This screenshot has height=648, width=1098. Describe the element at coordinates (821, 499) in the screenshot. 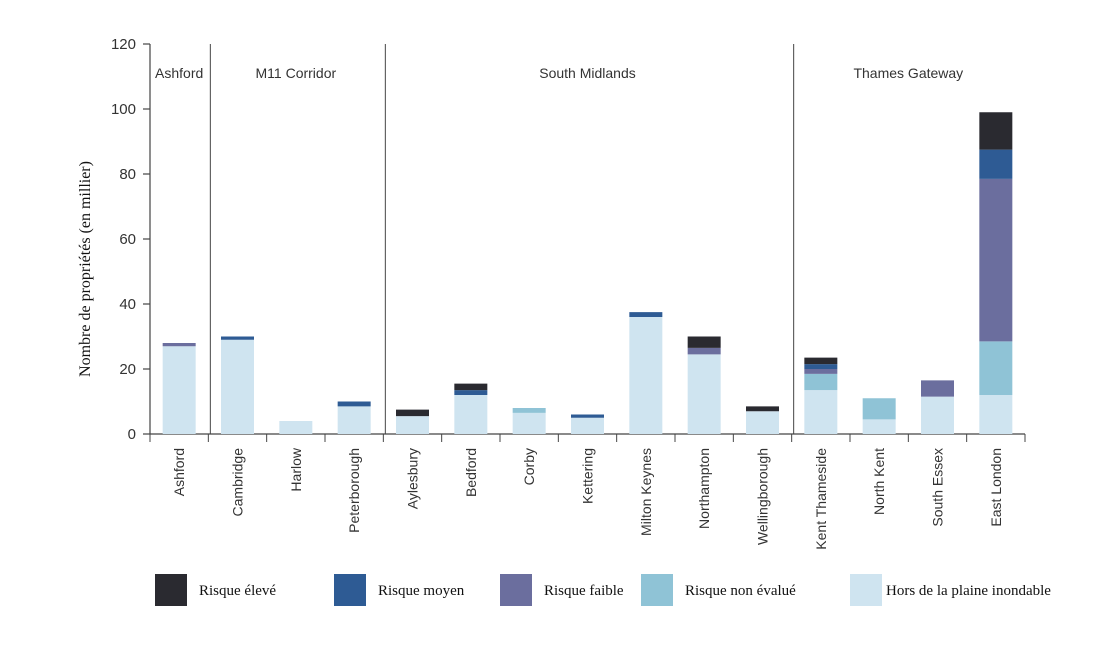

I see `x-tick-label: Kent Thameside` at that location.